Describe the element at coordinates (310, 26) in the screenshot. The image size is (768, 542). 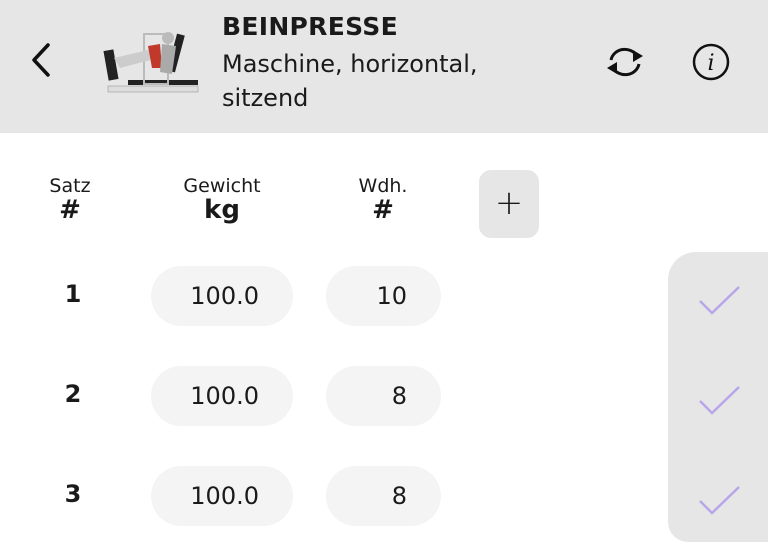
I see `exercise-title: BEINPRESSE` at that location.